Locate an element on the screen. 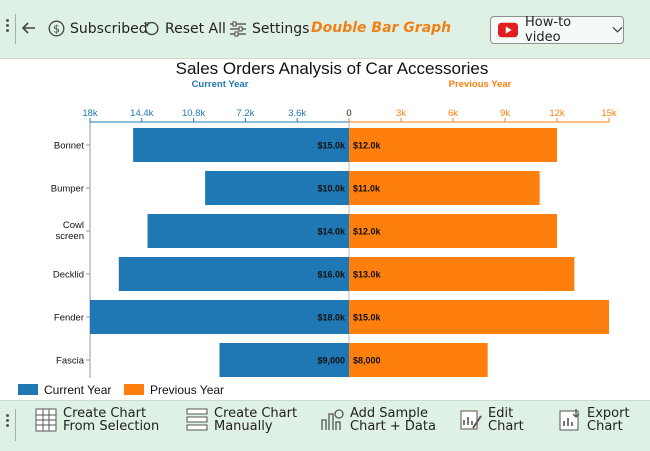 The image size is (650, 451). add-sample-chart-button: Add Sample Chart + Data is located at coordinates (378, 420).